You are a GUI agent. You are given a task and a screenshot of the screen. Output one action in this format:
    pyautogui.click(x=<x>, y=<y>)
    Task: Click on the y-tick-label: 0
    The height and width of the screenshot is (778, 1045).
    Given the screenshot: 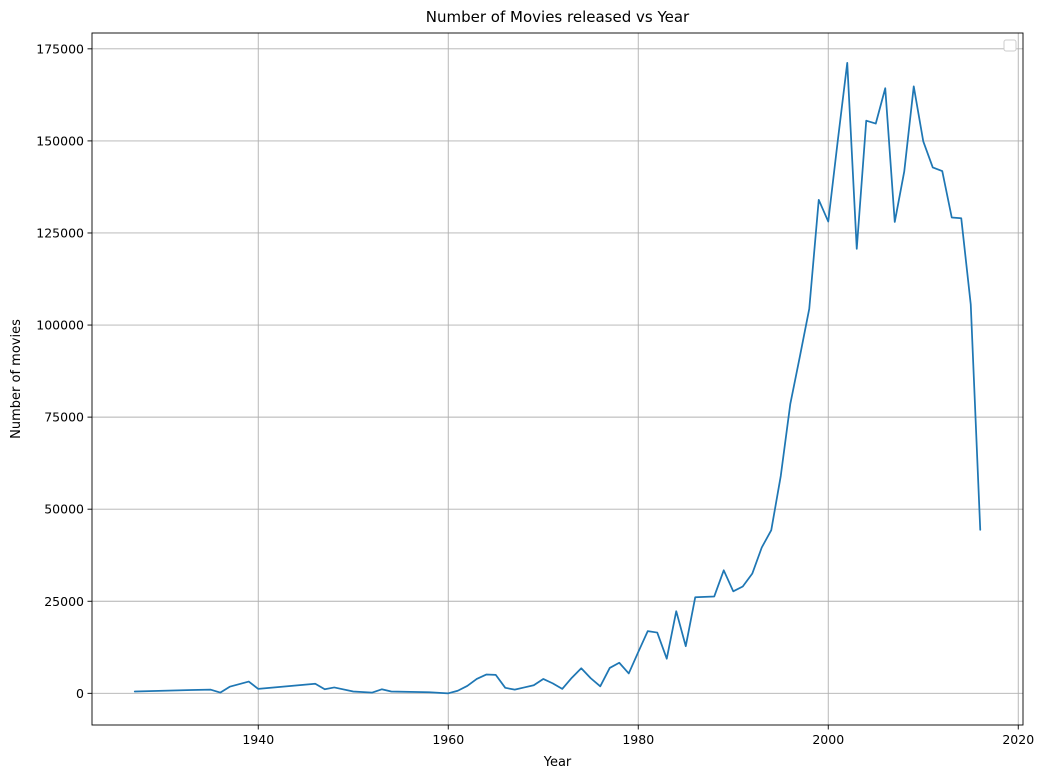 What is the action you would take?
    pyautogui.click(x=80, y=693)
    